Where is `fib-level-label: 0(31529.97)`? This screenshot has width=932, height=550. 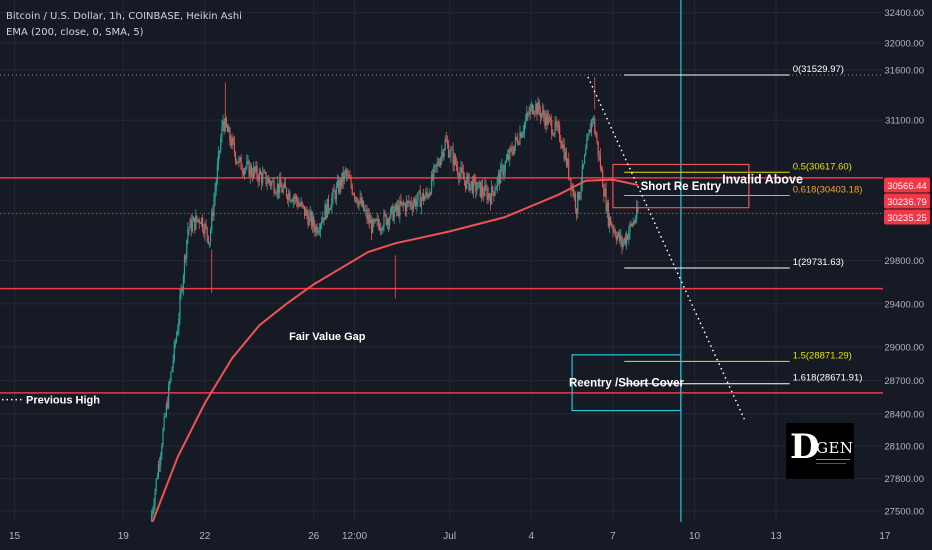
fib-level-label: 0(31529.97) is located at coordinates (818, 69).